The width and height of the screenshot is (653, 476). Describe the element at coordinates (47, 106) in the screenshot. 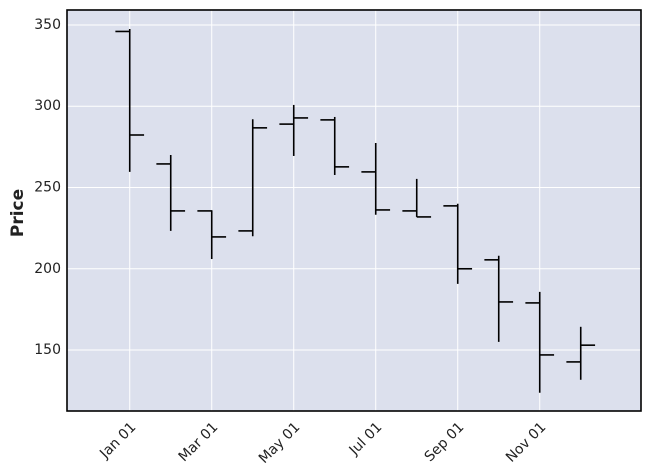

I see `y-tick-label: 300` at that location.